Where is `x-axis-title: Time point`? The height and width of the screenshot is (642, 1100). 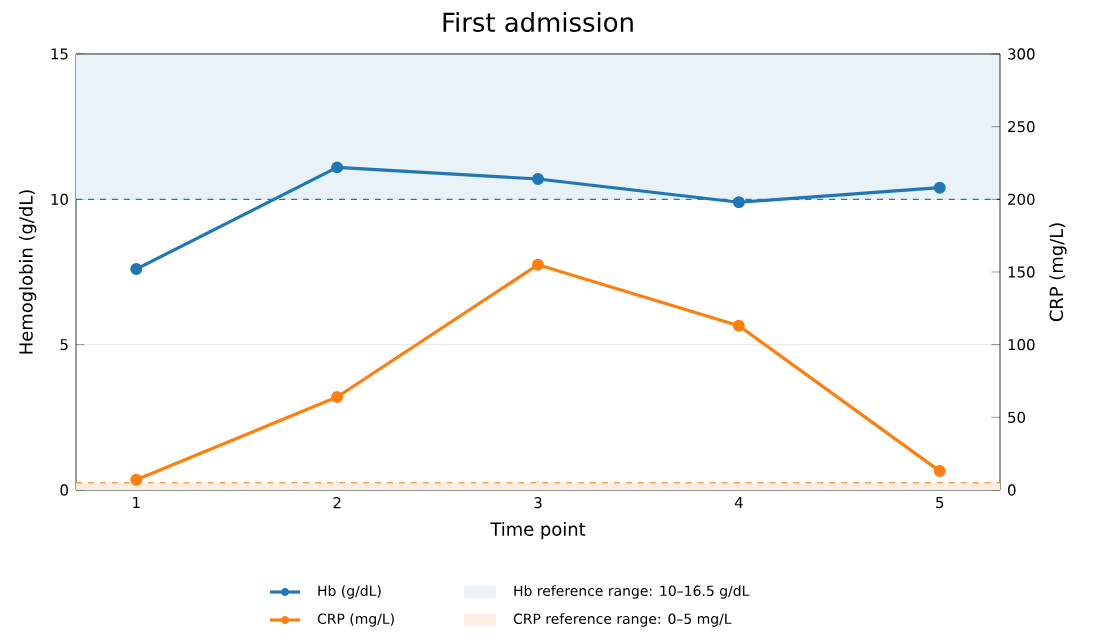 x-axis-title: Time point is located at coordinates (538, 531).